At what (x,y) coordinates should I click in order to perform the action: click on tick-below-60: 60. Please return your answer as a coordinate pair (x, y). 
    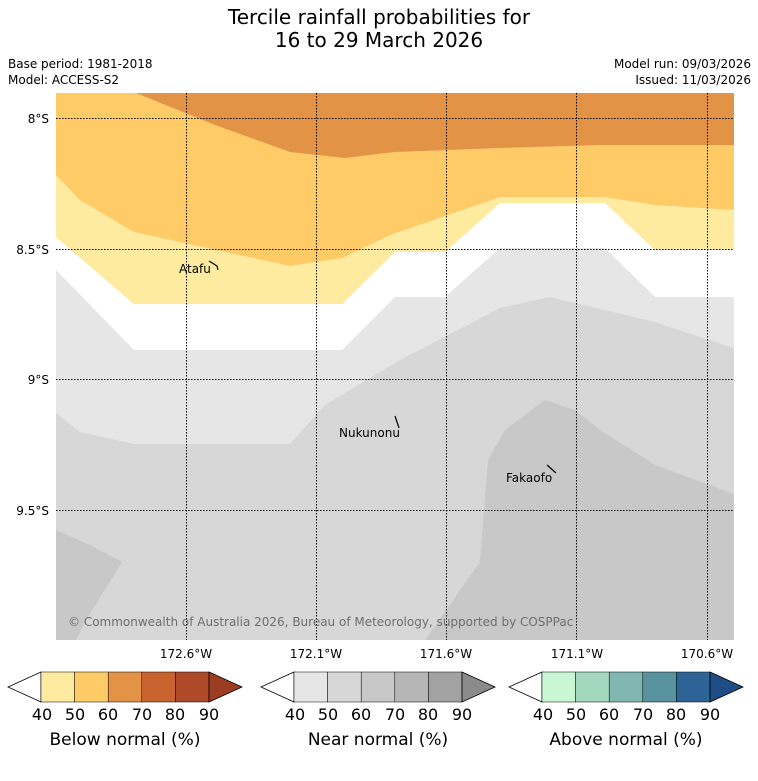
    Looking at the image, I should click on (108, 714).